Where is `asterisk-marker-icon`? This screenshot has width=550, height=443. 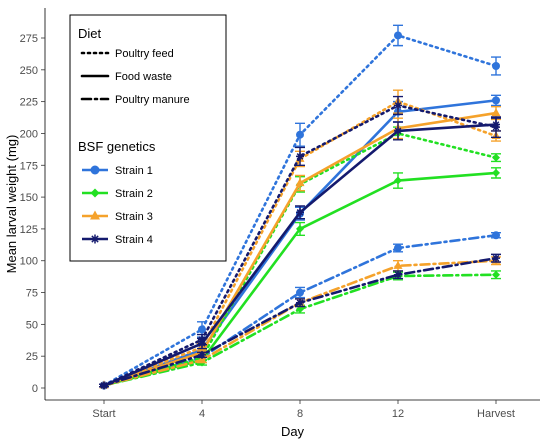 asterisk-marker-icon is located at coordinates (95, 239).